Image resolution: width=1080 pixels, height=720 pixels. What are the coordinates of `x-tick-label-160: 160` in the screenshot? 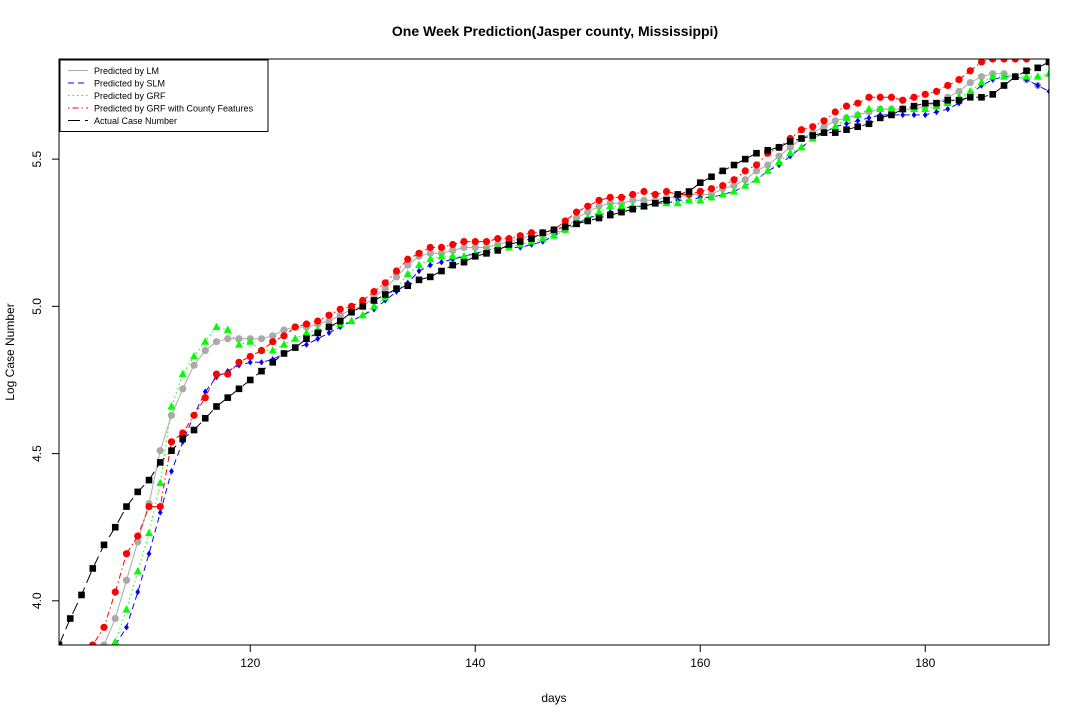 It's located at (700, 663).